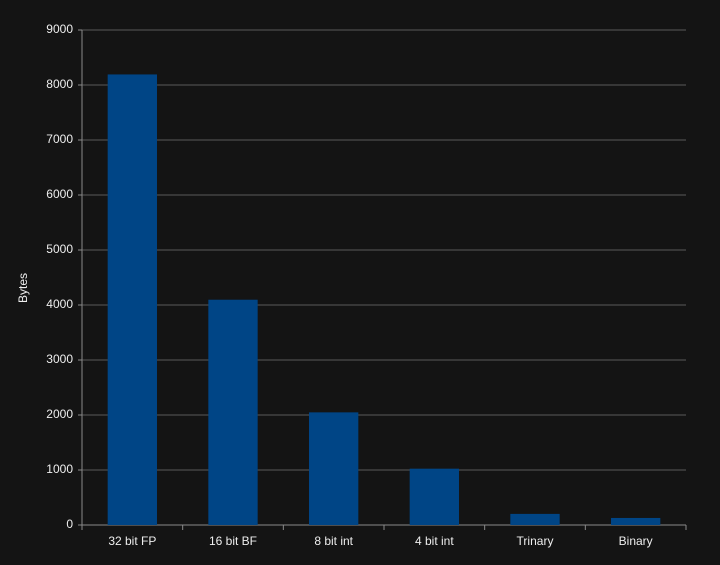 The height and width of the screenshot is (565, 720). I want to click on y-tick-label: 1000, so click(59, 469).